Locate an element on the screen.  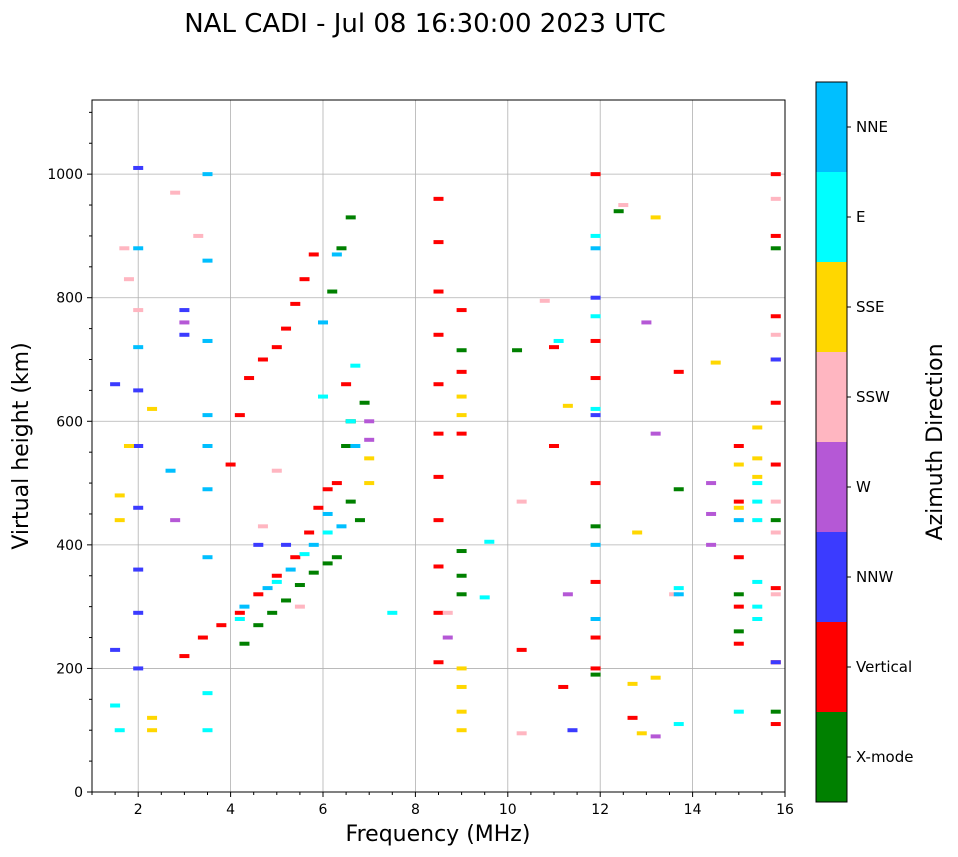
colorbar-segment is located at coordinates (831, 127).